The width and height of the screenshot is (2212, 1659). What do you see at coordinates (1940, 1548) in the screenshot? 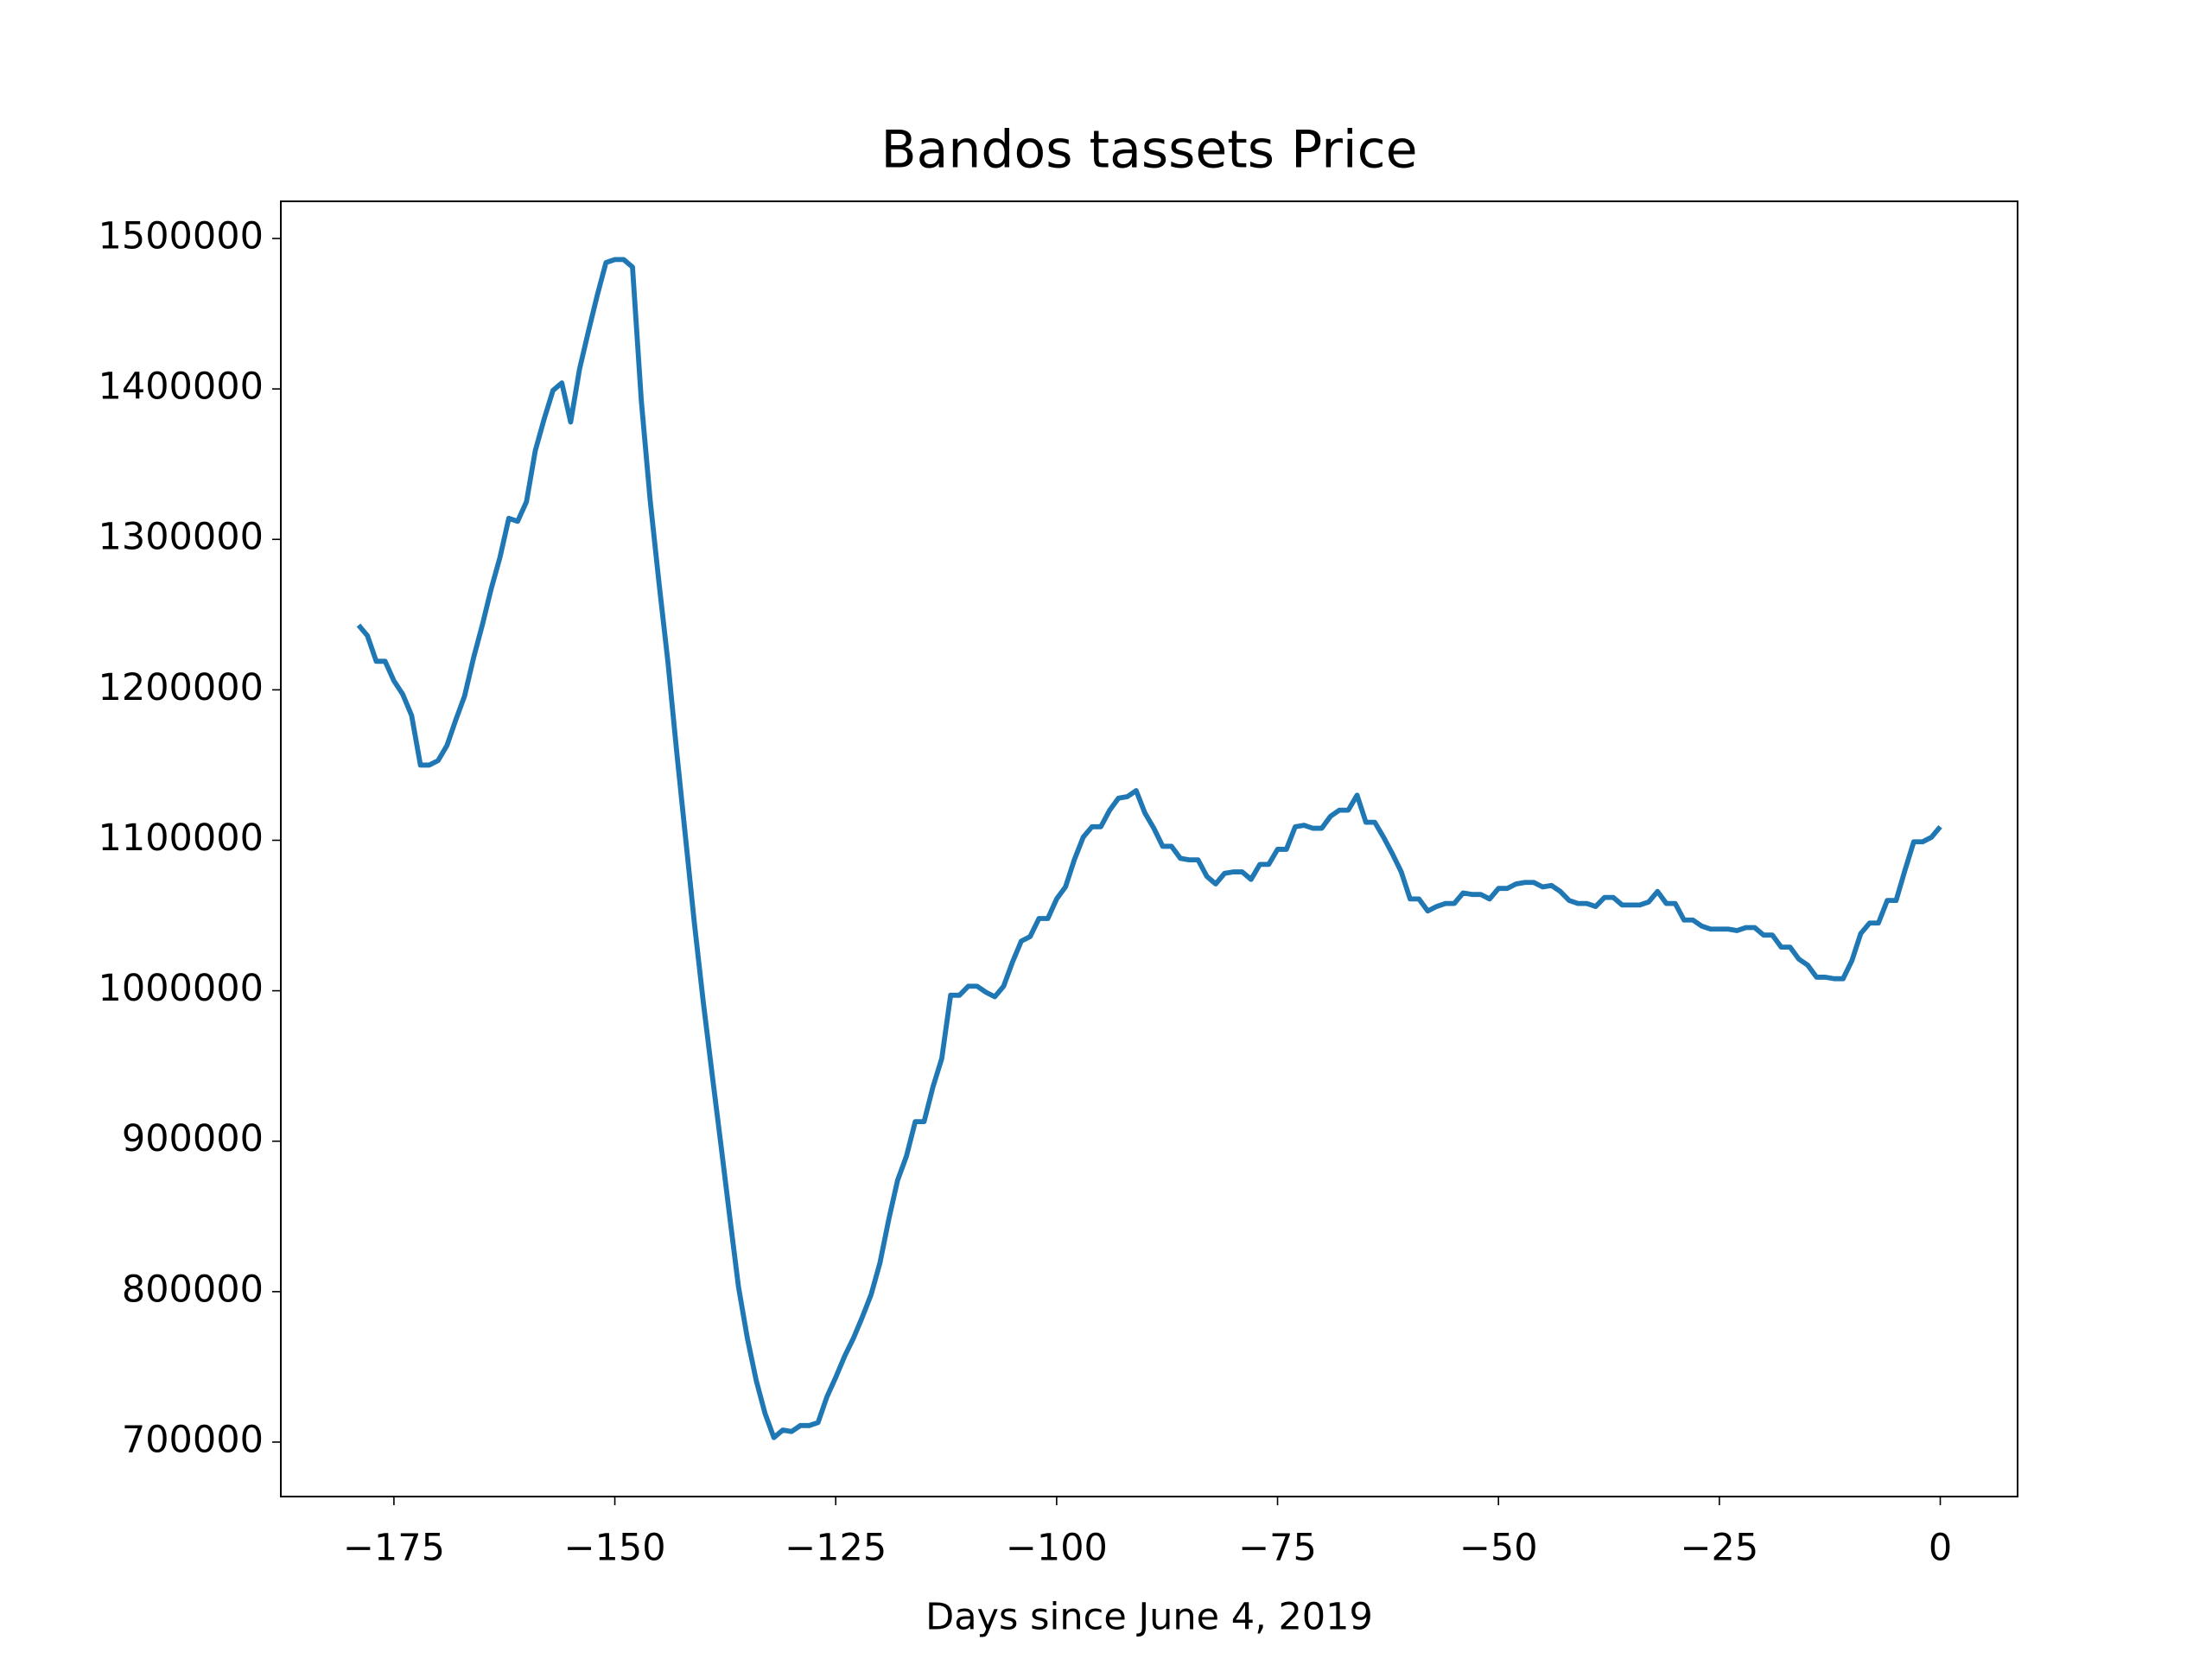
I see `x-tick-label: 0` at bounding box center [1940, 1548].